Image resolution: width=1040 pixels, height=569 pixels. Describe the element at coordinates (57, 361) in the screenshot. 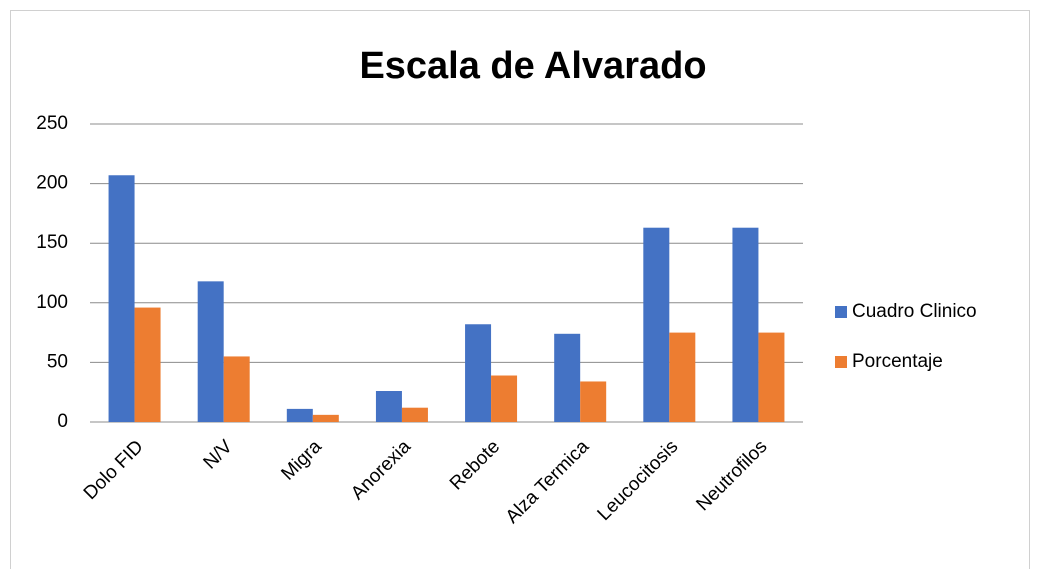

I see `y-tick-label: 50` at that location.